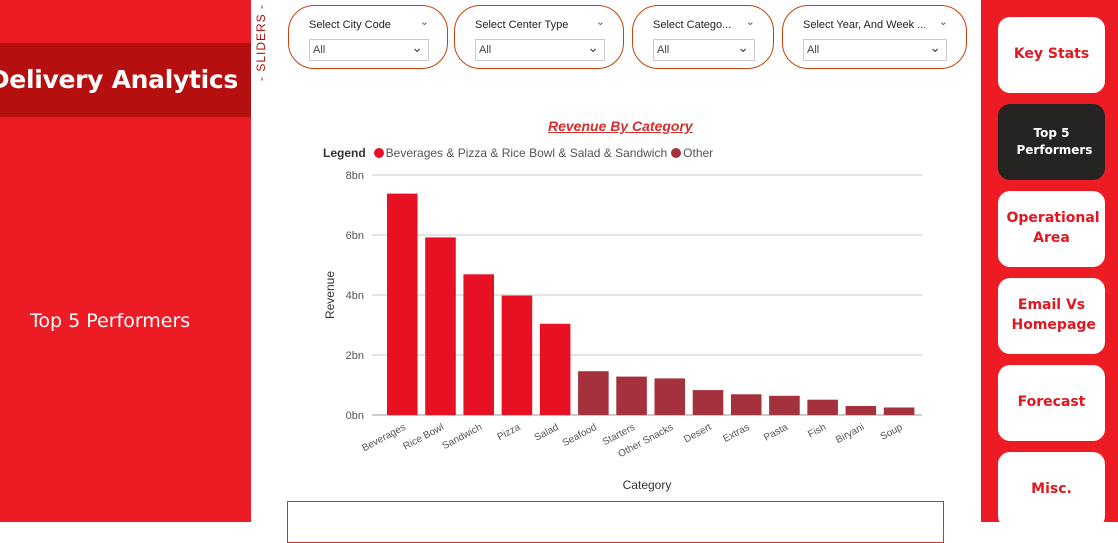 The image size is (1118, 543). What do you see at coordinates (368, 37) in the screenshot?
I see `slicer-city-code: Select City Code ⌄ All ⌄` at bounding box center [368, 37].